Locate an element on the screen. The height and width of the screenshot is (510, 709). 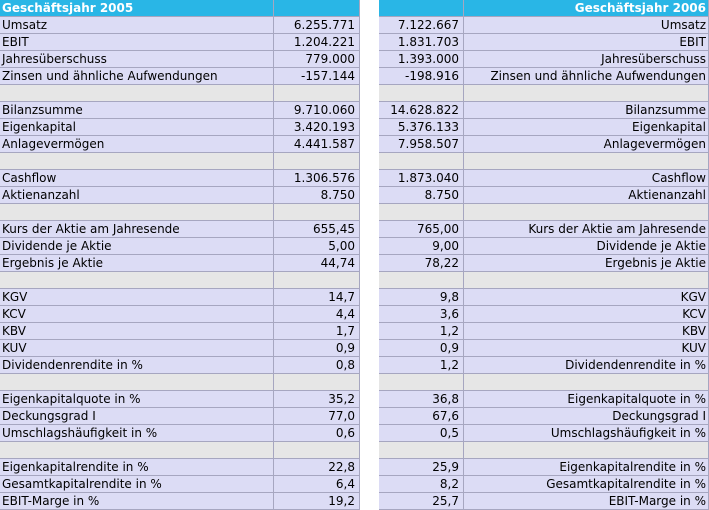
row-label-2005: Anlagevermögen is located at coordinates (137, 144).